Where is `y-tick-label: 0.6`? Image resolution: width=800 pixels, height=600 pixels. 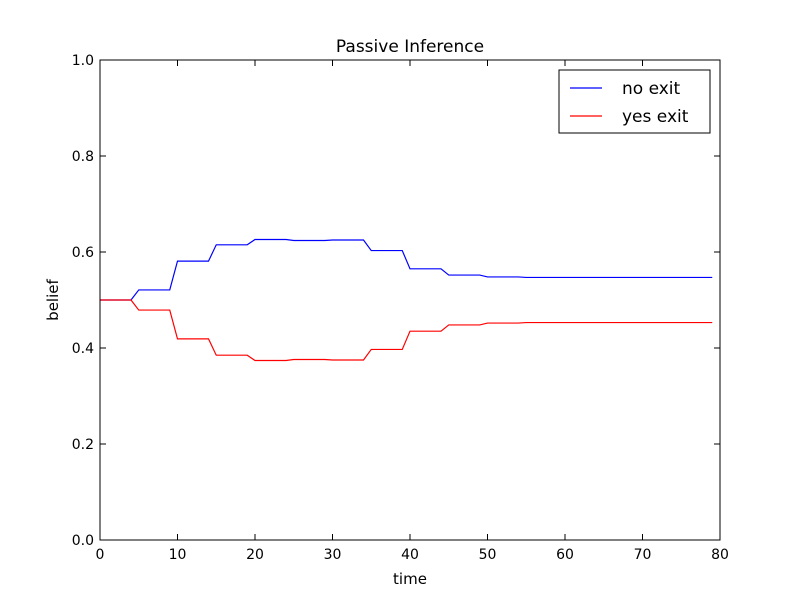 y-tick-label: 0.6 is located at coordinates (83, 253).